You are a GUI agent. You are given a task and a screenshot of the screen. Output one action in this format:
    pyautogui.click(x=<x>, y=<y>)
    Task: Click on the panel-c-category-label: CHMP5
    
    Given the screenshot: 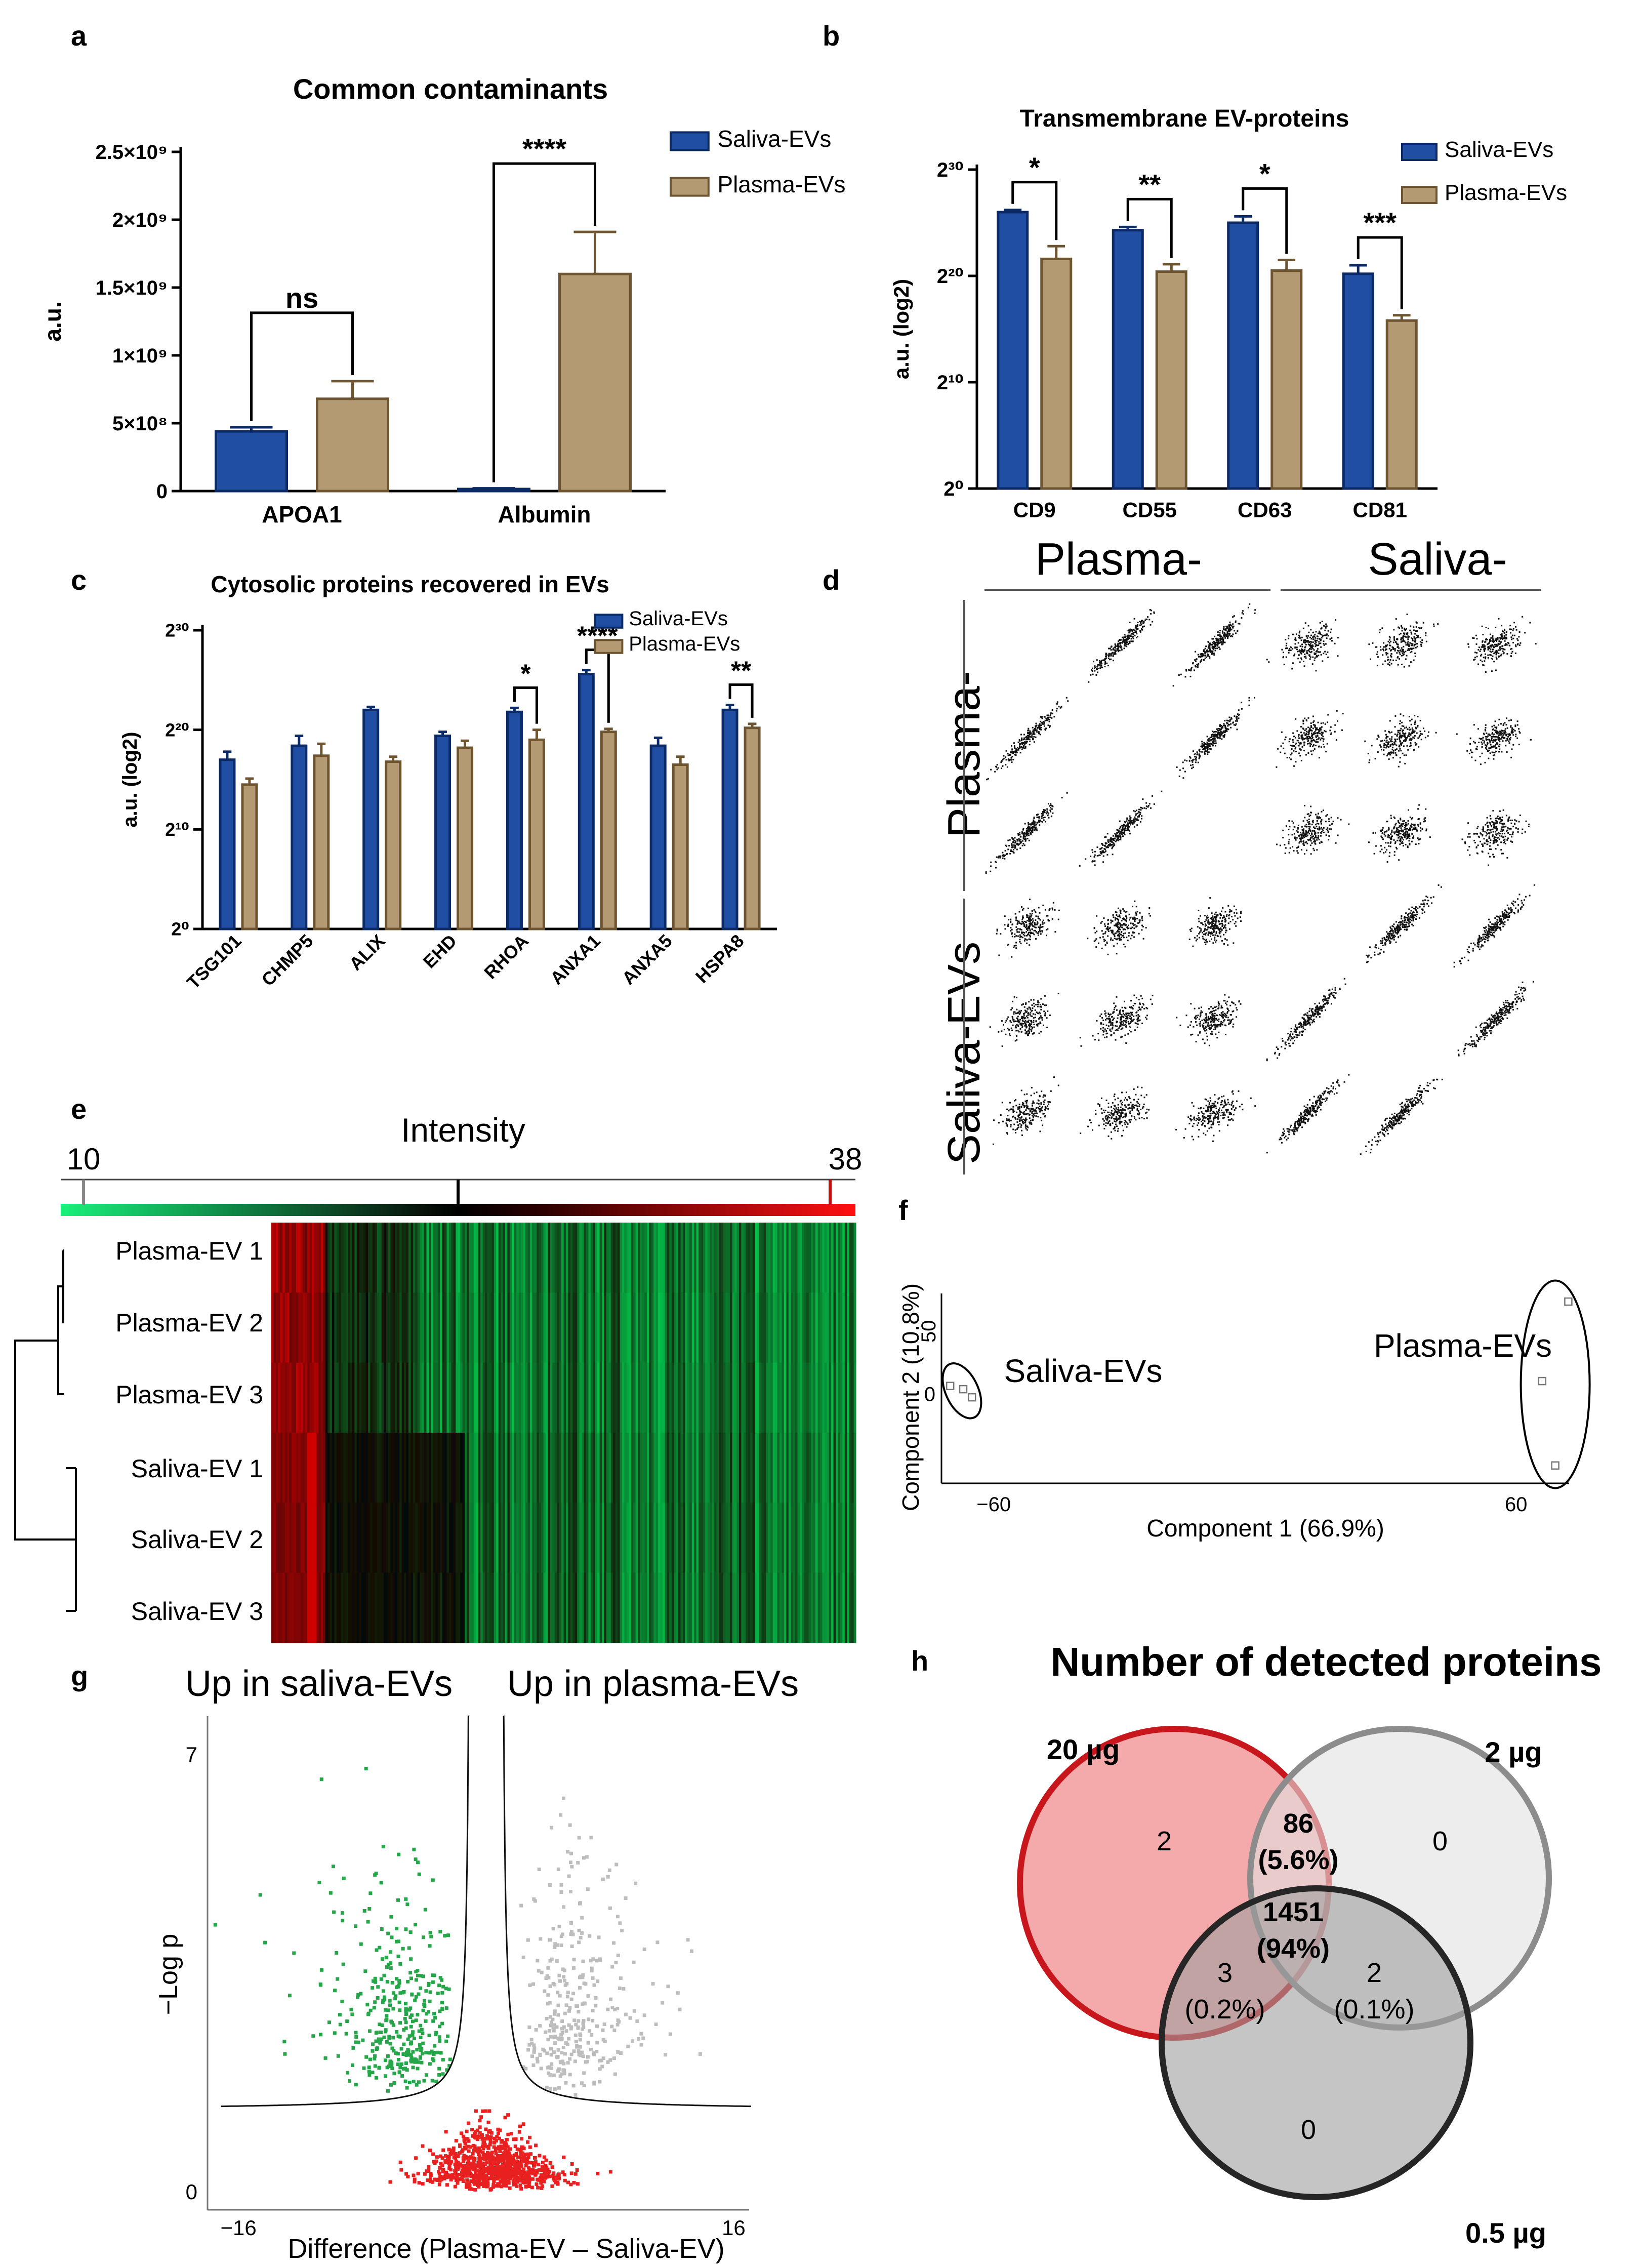 What is the action you would take?
    pyautogui.click(x=287, y=960)
    